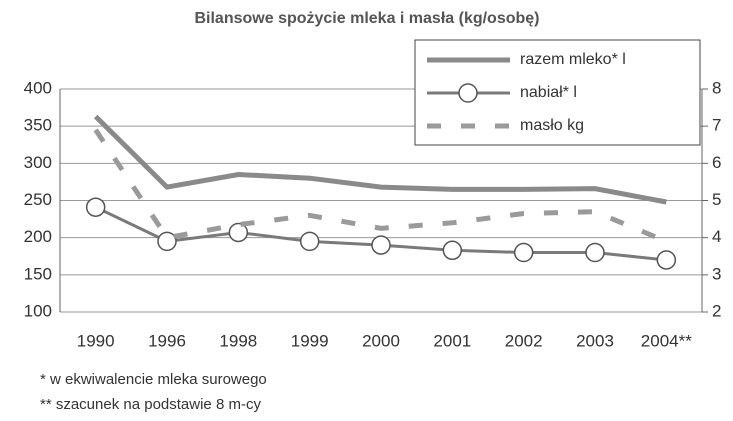 This screenshot has width=733, height=421. What do you see at coordinates (150, 404) in the screenshot?
I see `footnote: ** szacunek na podstawie 8 m-cy` at bounding box center [150, 404].